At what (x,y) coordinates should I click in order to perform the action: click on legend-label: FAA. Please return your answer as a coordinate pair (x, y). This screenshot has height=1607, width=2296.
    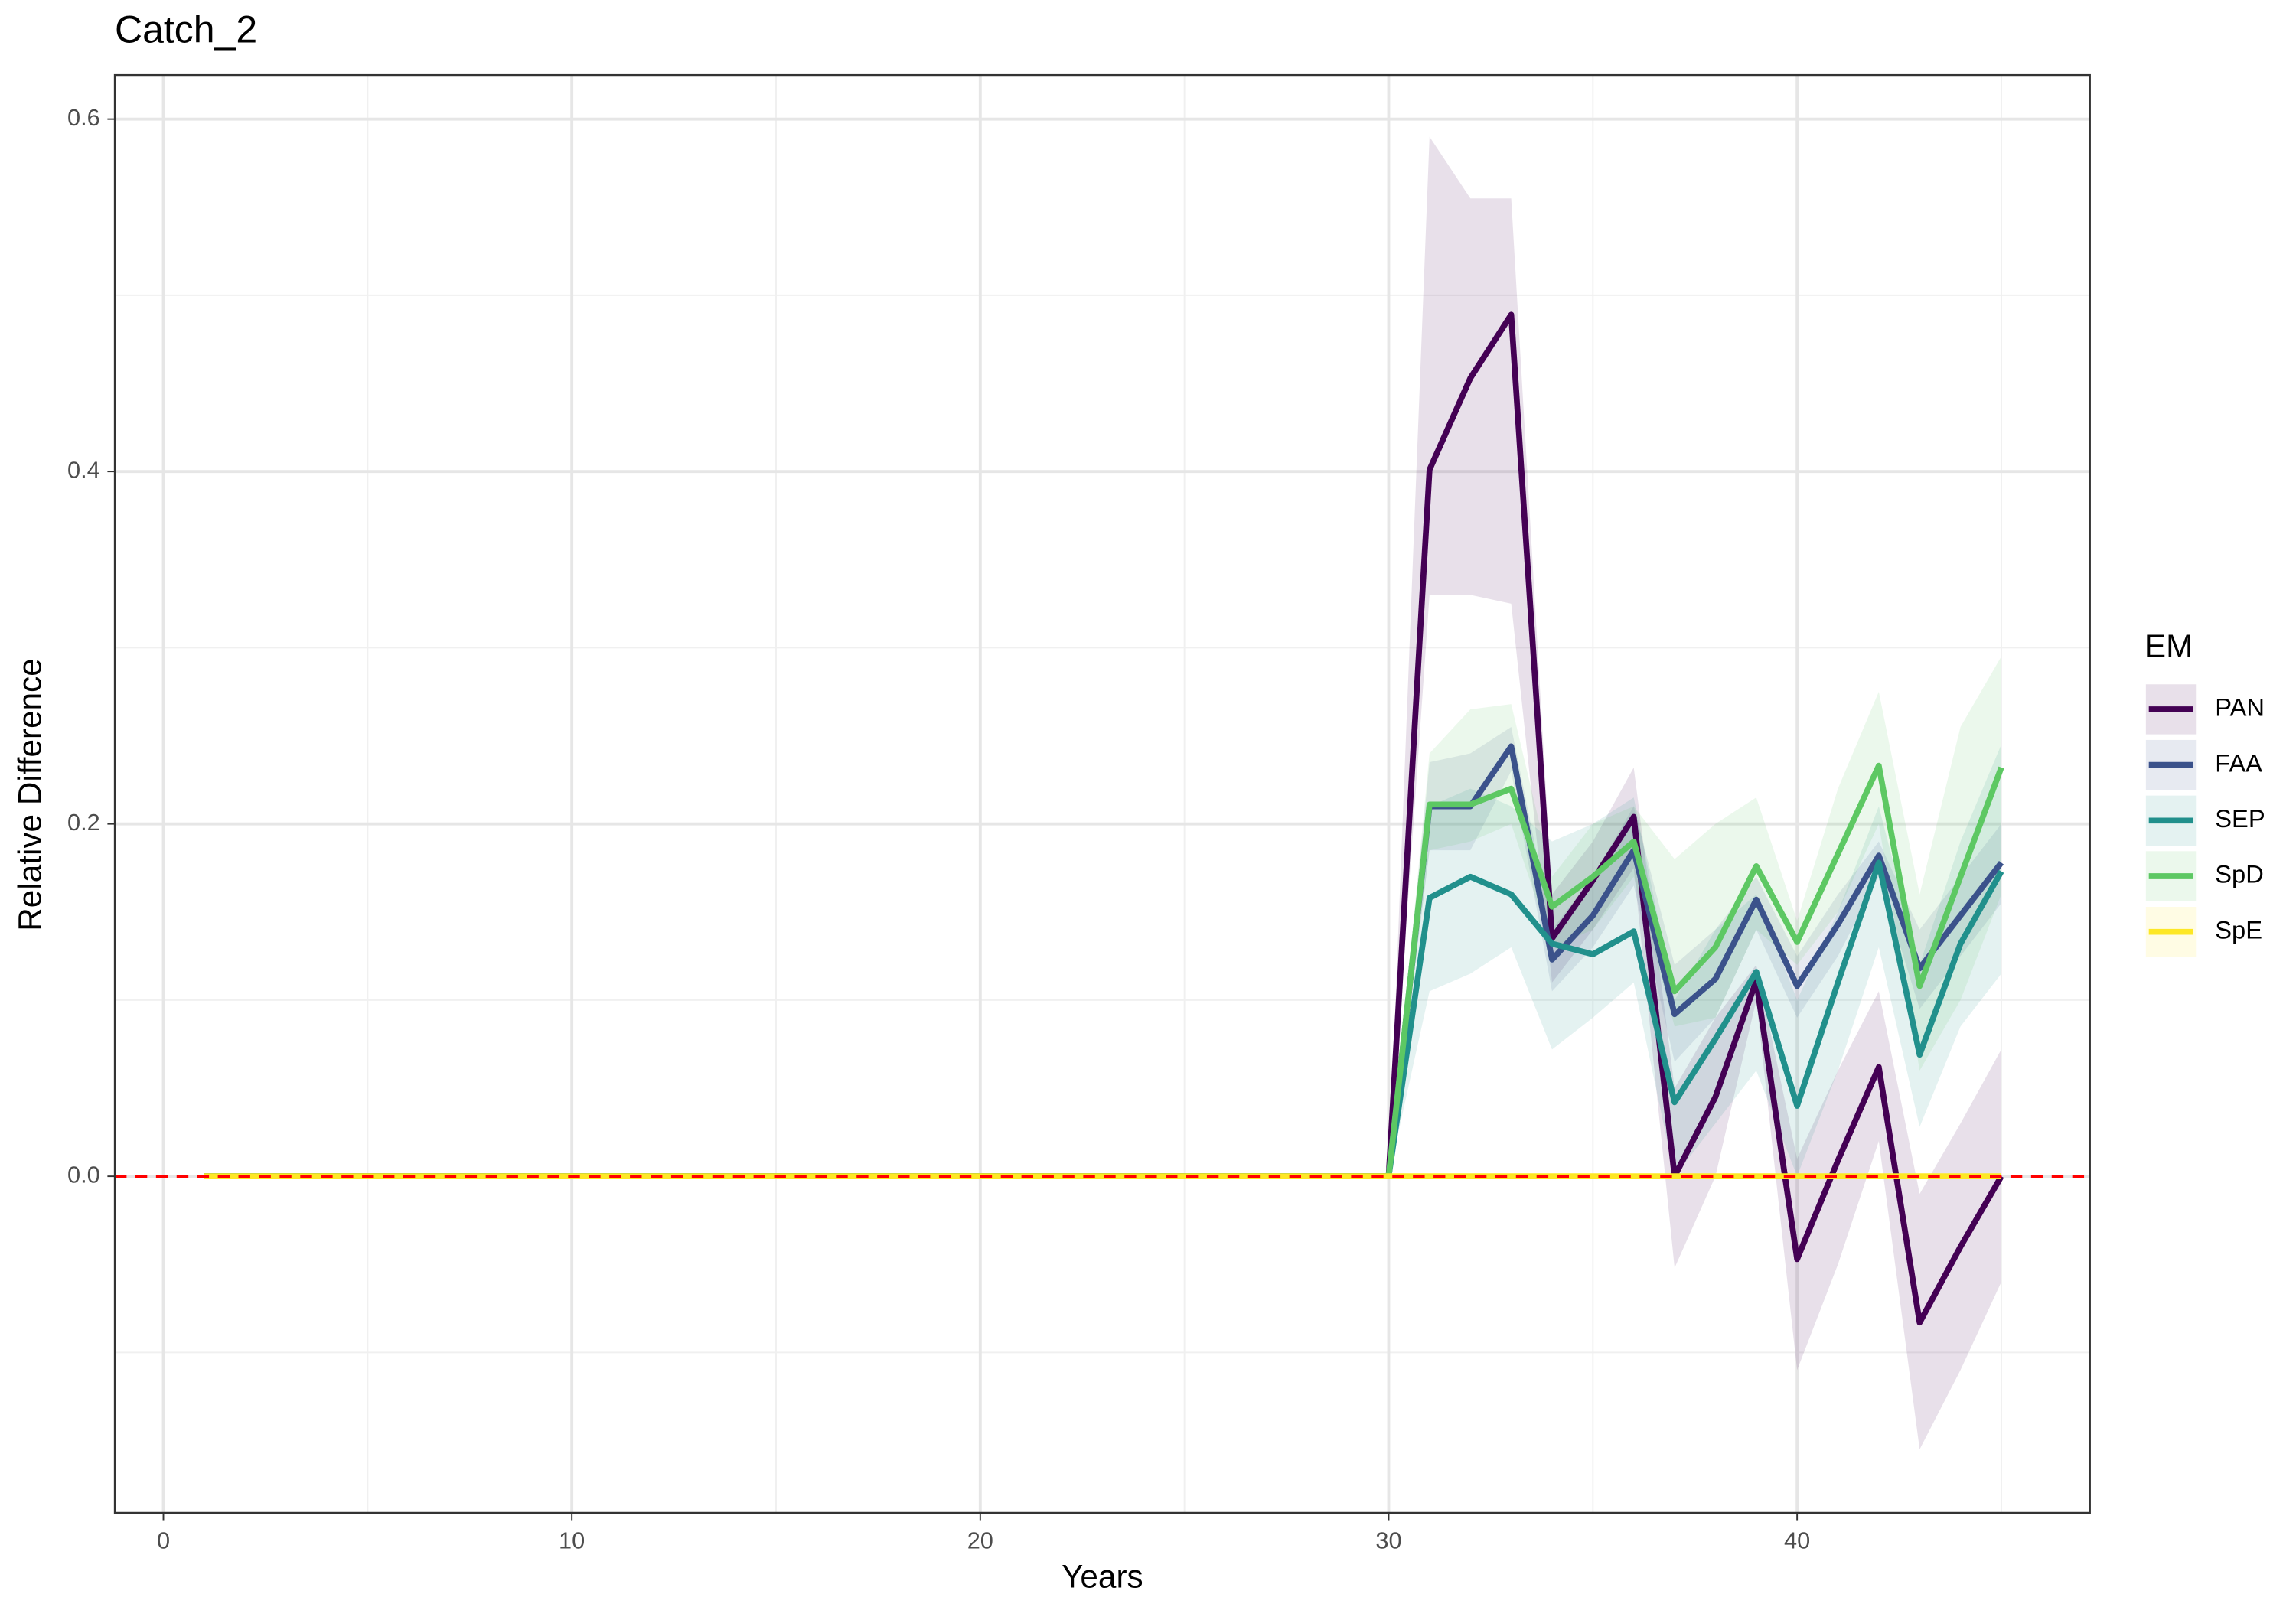
    Looking at the image, I should click on (2238, 762).